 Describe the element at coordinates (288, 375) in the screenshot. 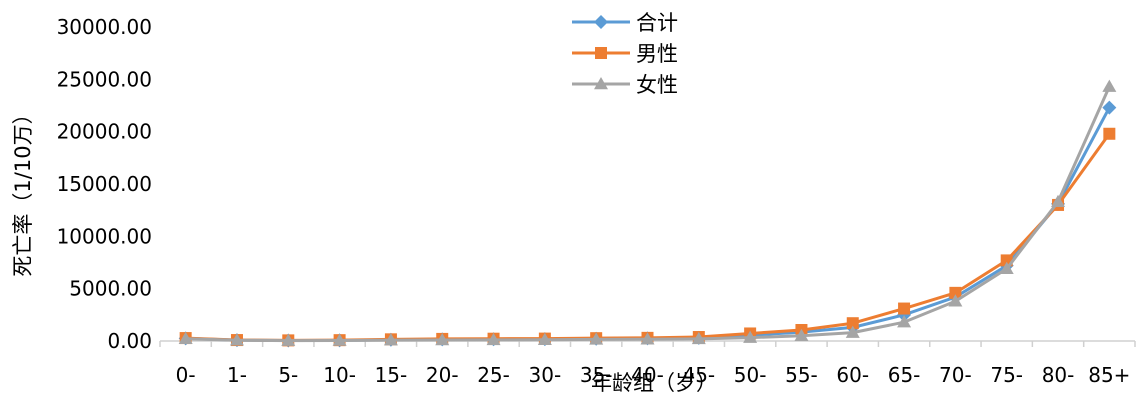

I see `x-tick-label: 5-` at that location.